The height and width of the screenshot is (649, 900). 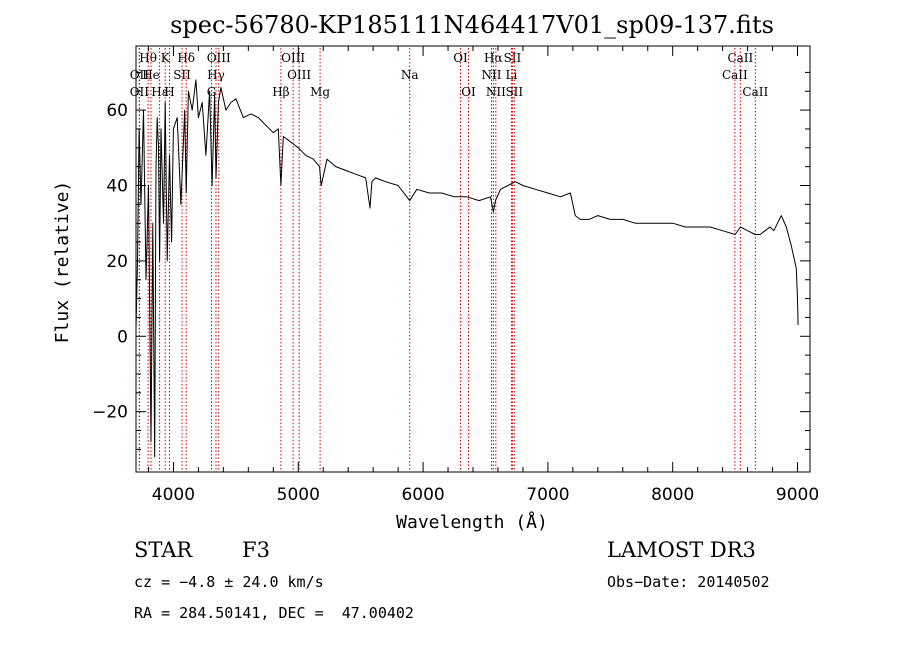 I want to click on line-label-1: K, so click(x=166, y=58).